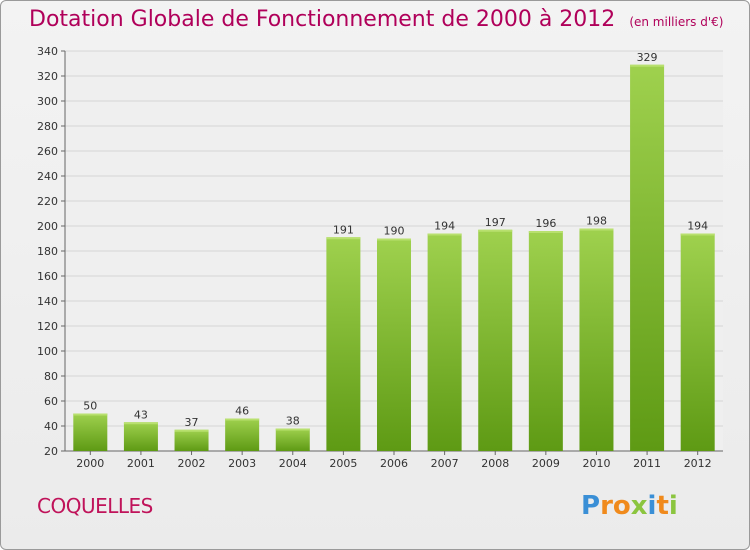  I want to click on y-tick-label: 100, so click(47, 351).